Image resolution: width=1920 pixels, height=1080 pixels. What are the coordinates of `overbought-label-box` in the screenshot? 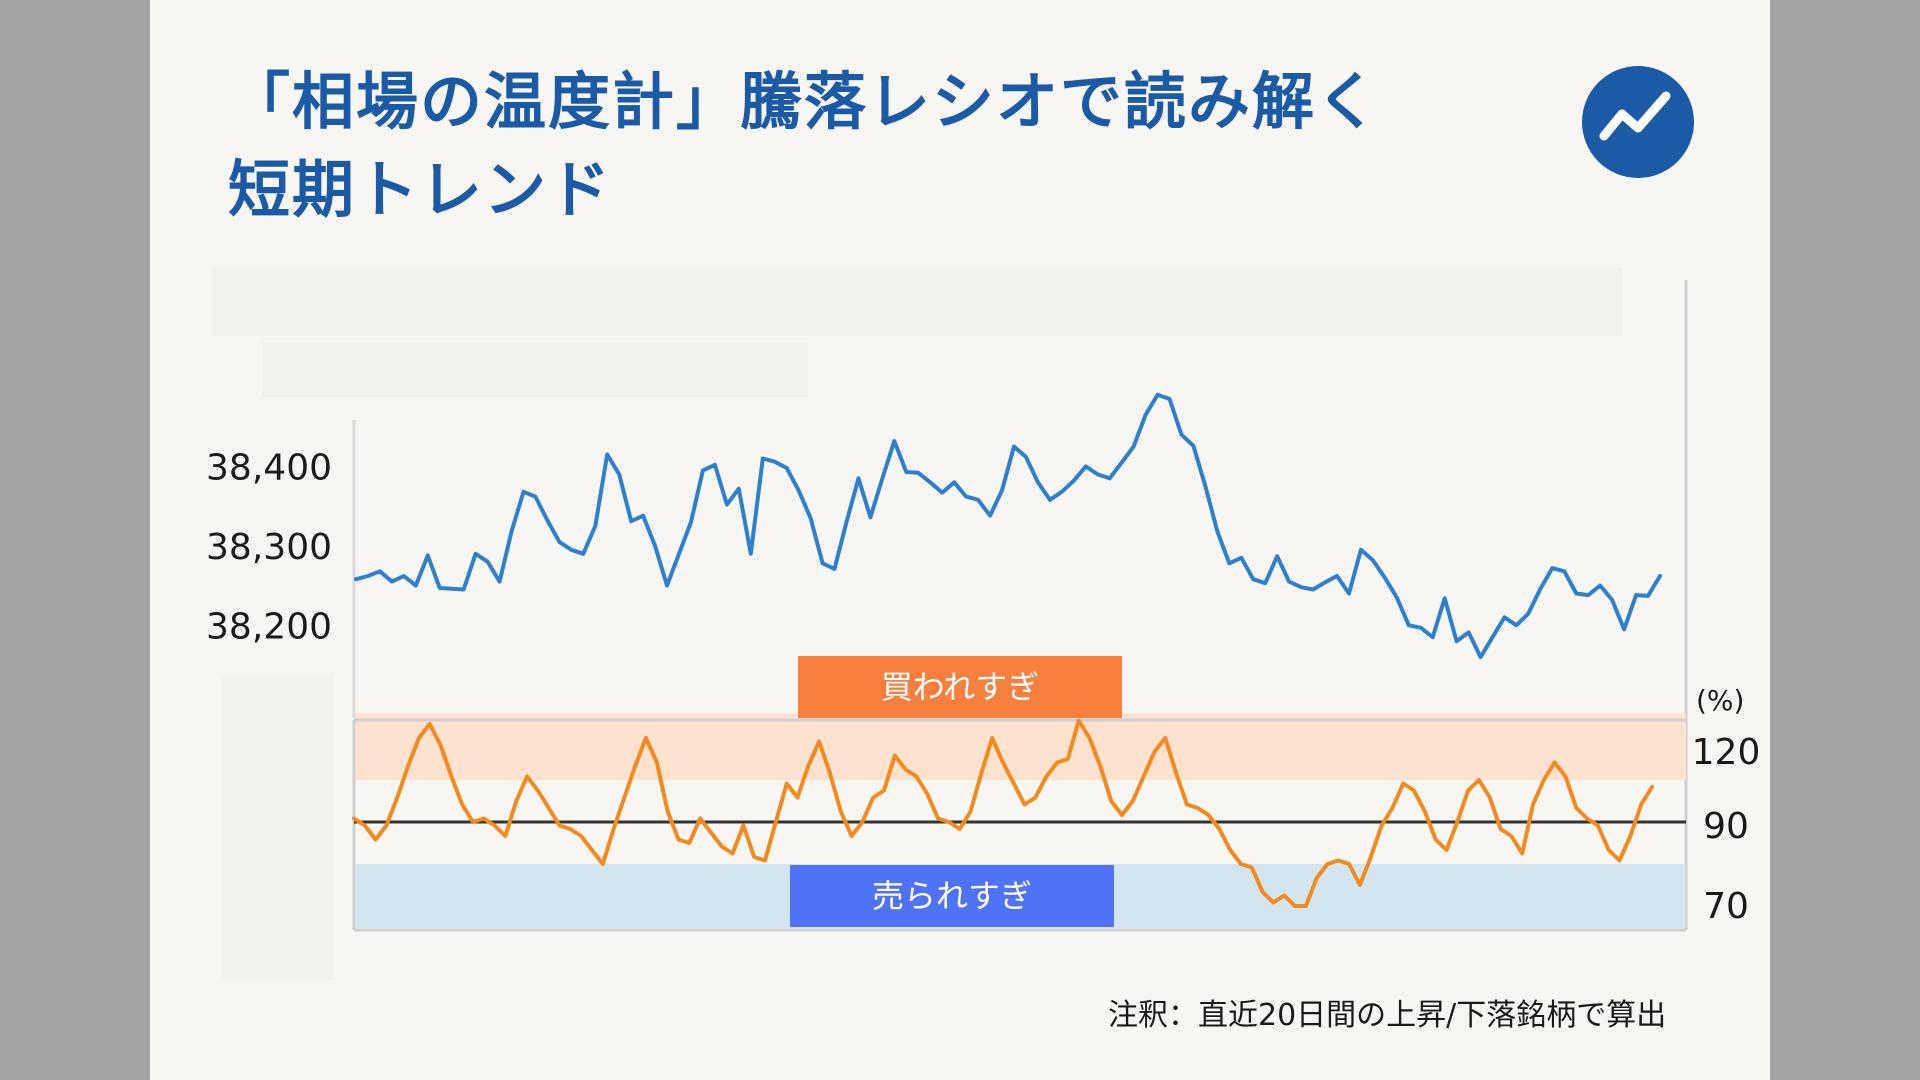 It's located at (960, 687).